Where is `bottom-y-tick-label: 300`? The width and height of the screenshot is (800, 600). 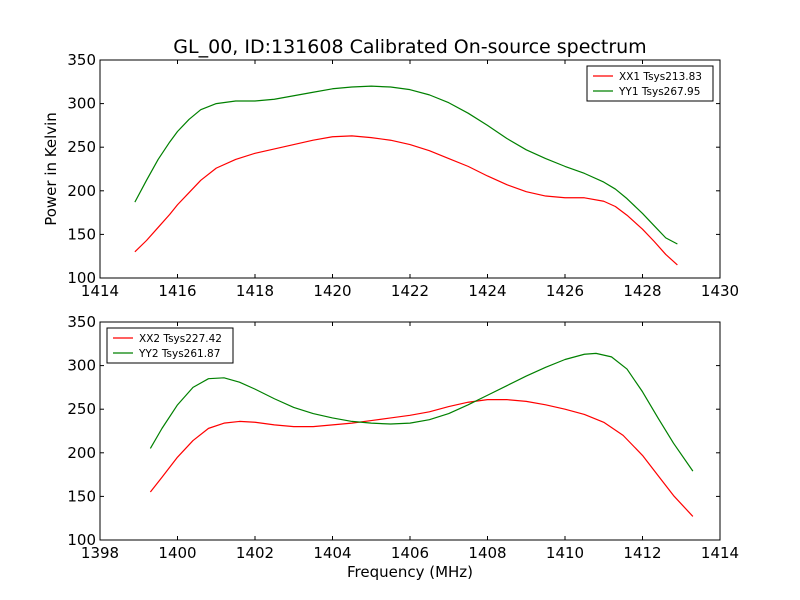 bottom-y-tick-label: 300 is located at coordinates (81, 366).